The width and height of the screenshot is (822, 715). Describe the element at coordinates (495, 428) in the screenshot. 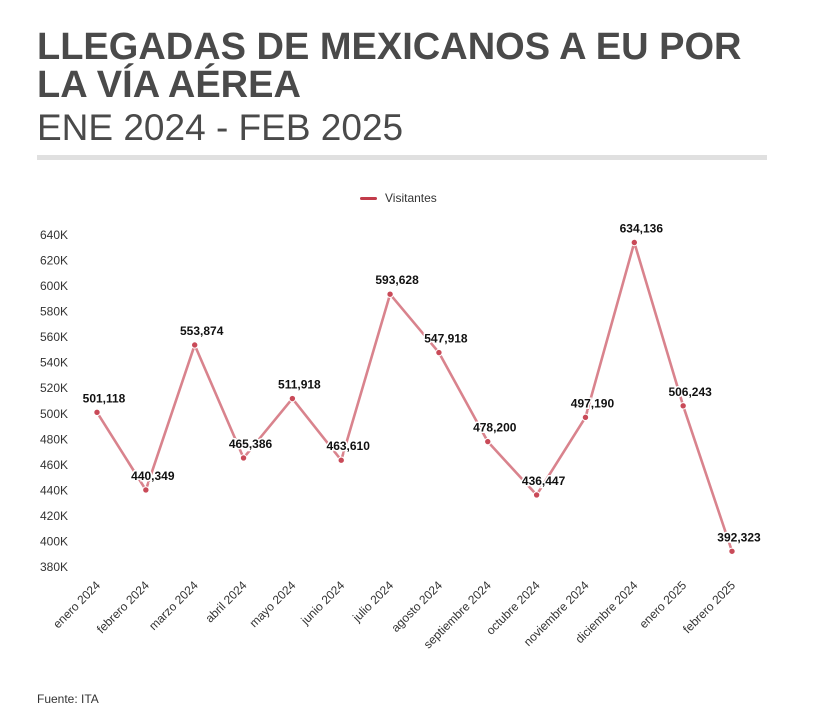

I see `data-label: 478,200` at that location.